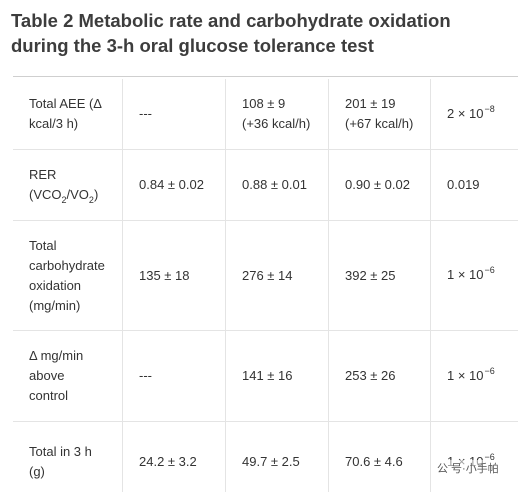 This screenshot has height=492, width=518. What do you see at coordinates (277, 457) in the screenshot?
I see `table-cell: 49.7 ± 2.5` at bounding box center [277, 457].